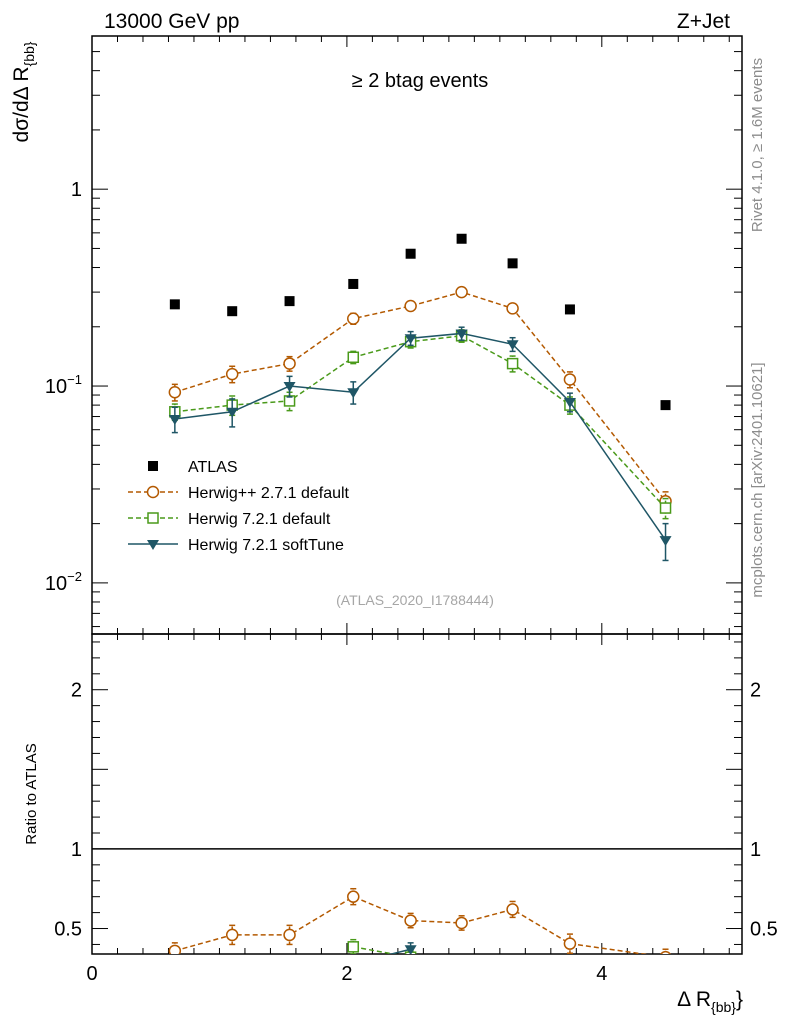 This screenshot has width=786, height=1024. Describe the element at coordinates (269, 493) in the screenshot. I see `legend-label: Herwig++ 2.7.1 default` at that location.